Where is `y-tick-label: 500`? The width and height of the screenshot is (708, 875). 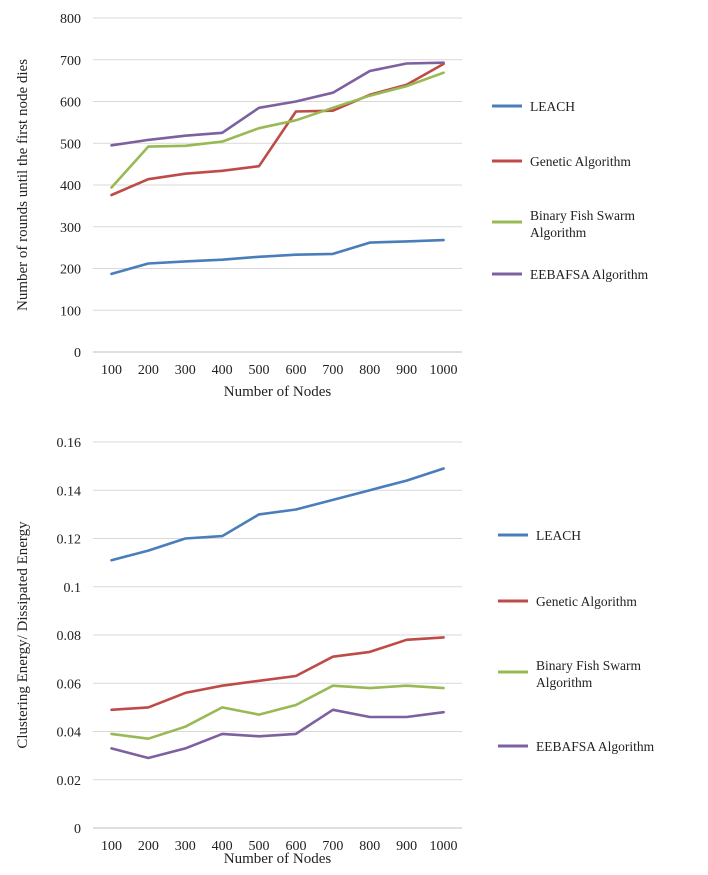
y-tick-label: 500 is located at coordinates (70, 144).